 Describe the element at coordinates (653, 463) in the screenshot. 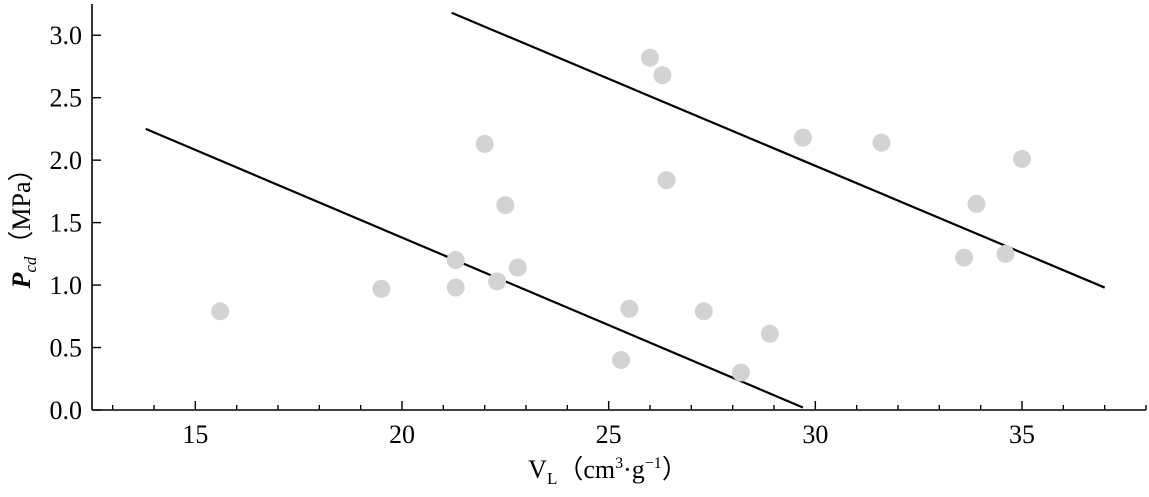

I see `x-axis-title-unit-sup2: −1` at that location.